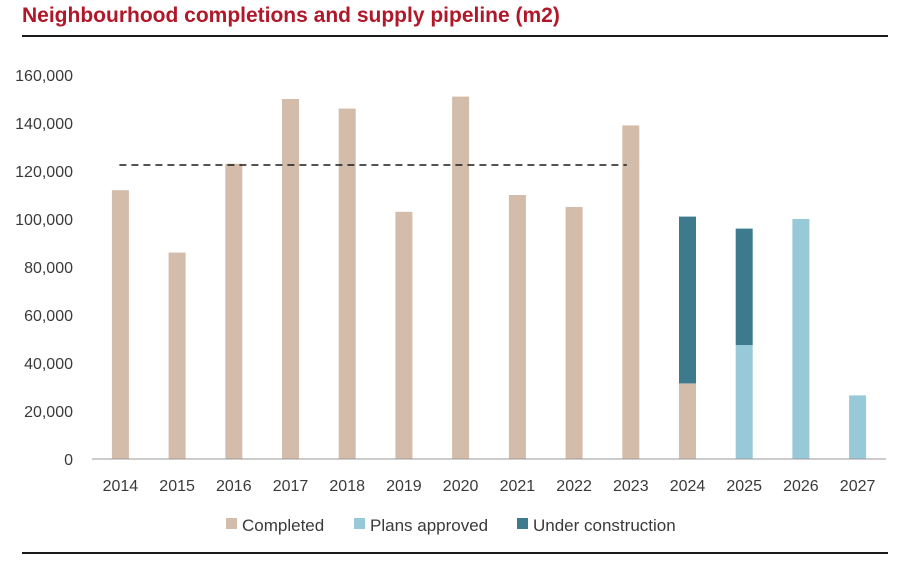 The height and width of the screenshot is (566, 900). What do you see at coordinates (518, 486) in the screenshot?
I see `x-tick-label: 2021` at bounding box center [518, 486].